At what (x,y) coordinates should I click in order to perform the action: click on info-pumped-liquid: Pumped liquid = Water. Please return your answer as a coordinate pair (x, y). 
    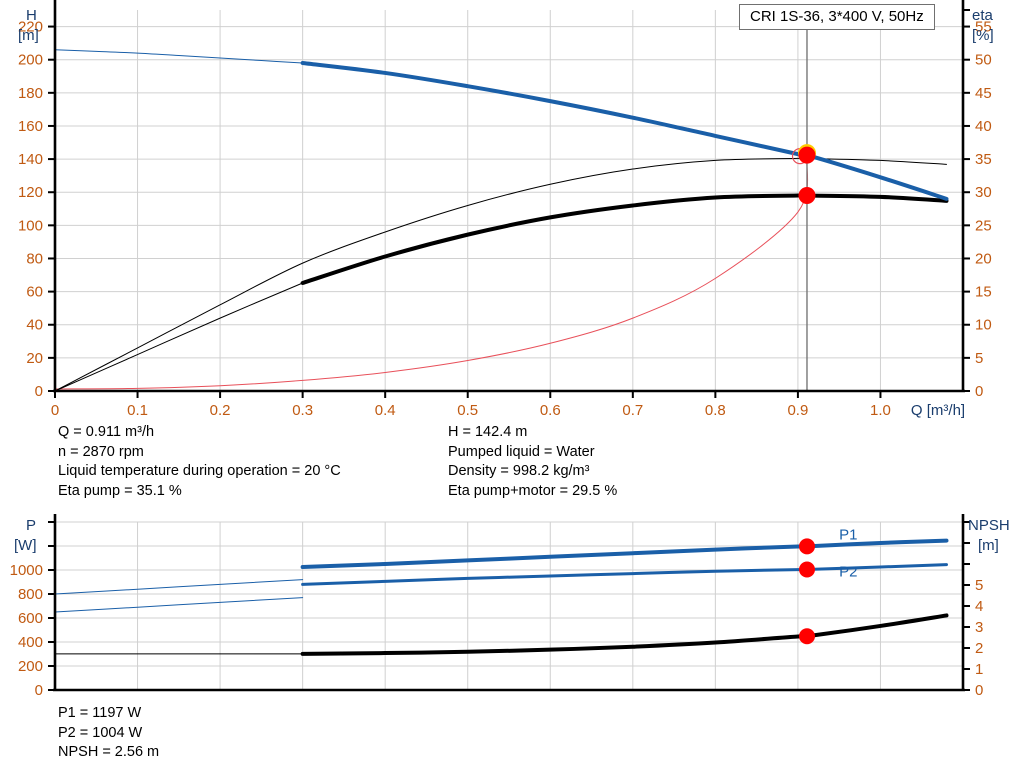
    Looking at the image, I should click on (521, 451).